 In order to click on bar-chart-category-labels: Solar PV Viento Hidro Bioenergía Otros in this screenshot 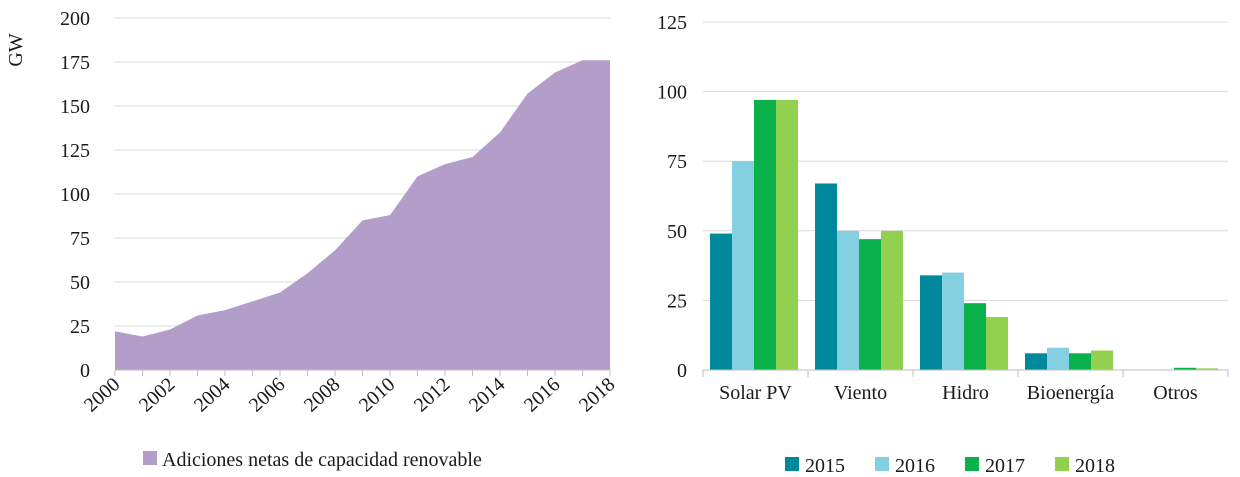, I will do `click(958, 393)`.